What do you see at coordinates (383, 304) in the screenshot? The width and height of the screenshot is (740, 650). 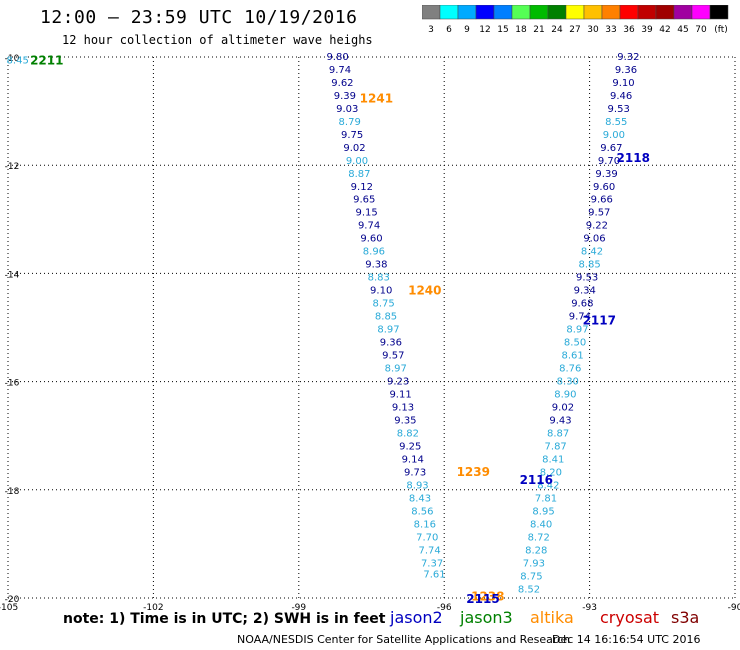 I see `wave-height-point: 8.75` at bounding box center [383, 304].